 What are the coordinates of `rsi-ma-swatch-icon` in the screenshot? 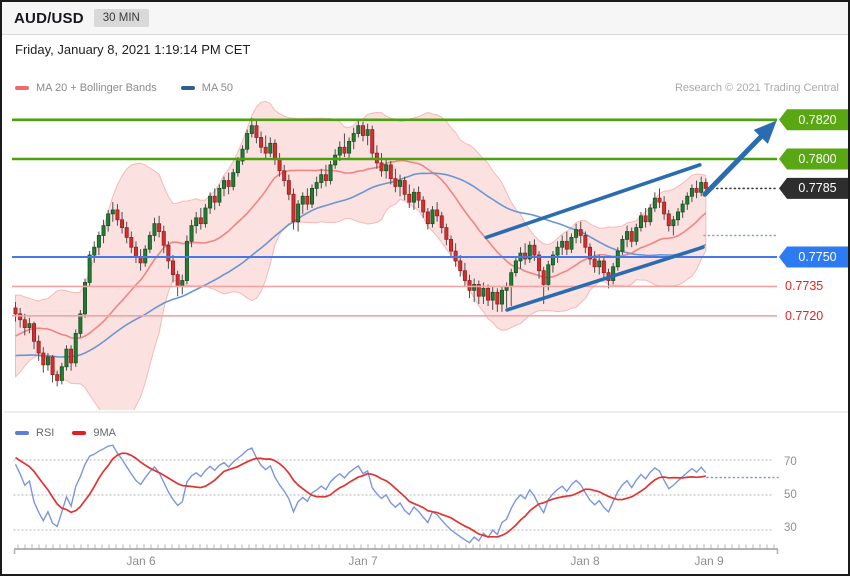 It's located at (79, 433).